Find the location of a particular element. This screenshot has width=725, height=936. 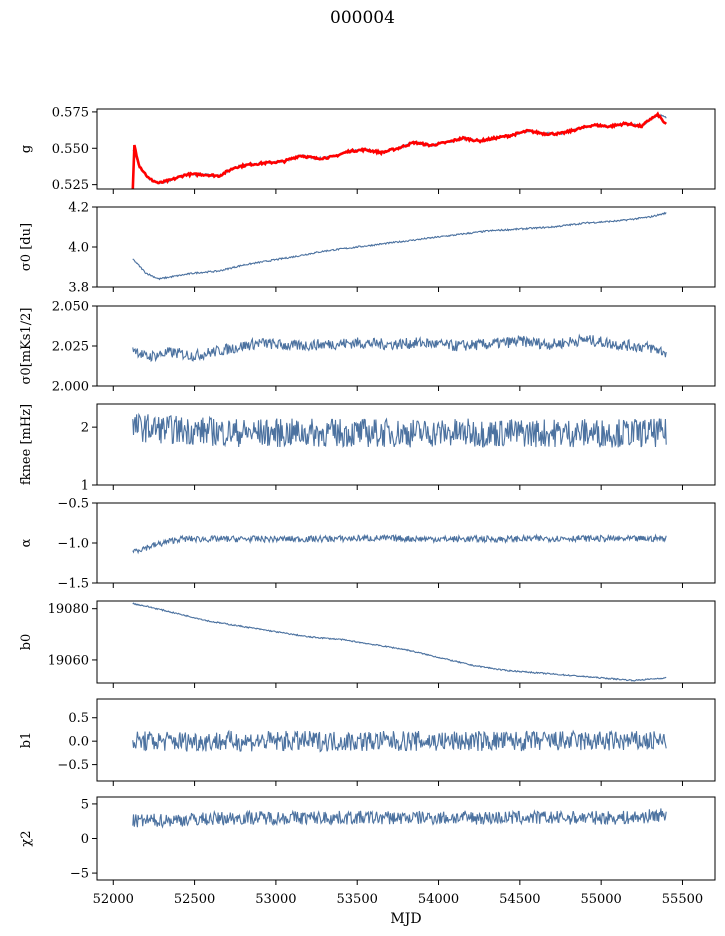

y-tick-label-5-3: −0.5 is located at coordinates (73, 504).